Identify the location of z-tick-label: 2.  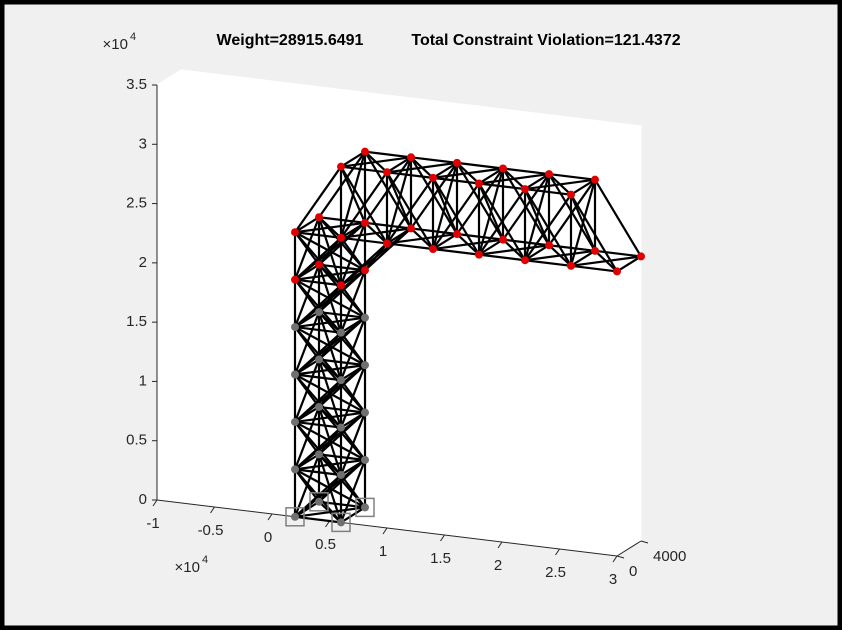
(143, 262).